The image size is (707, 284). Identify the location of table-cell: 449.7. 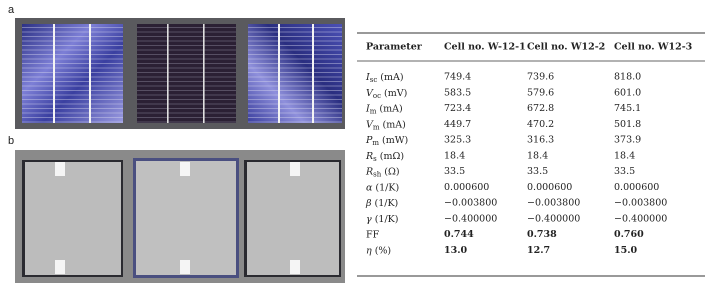
(457, 124).